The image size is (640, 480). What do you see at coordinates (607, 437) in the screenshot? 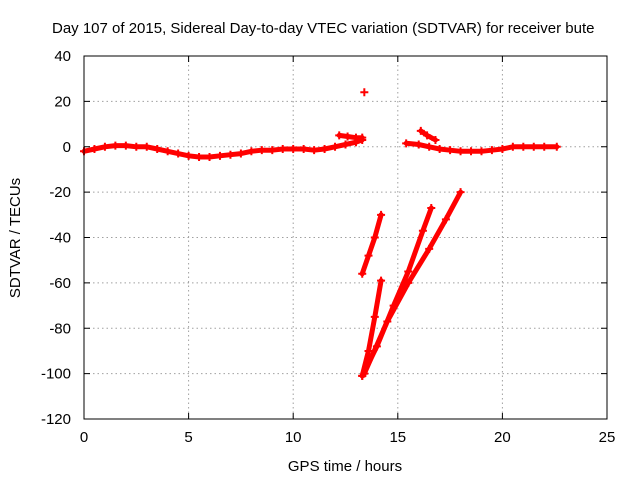
I see `x-tick-label: 25` at bounding box center [607, 437].